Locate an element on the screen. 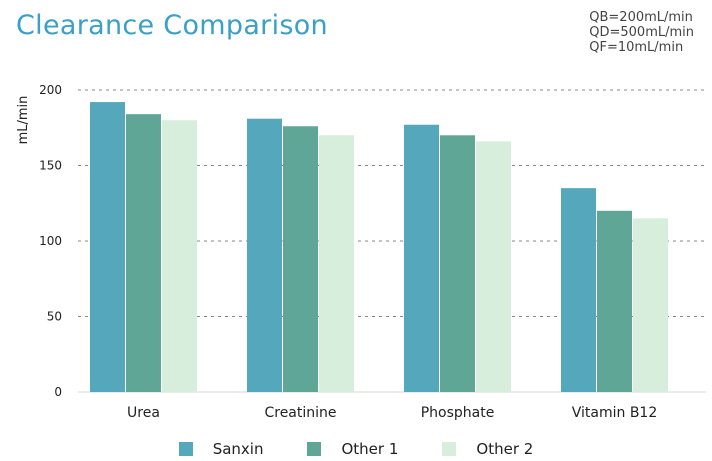  conditions-note: QB=200mL/min QD=500mL/min QF=10mL/min is located at coordinates (641, 32).